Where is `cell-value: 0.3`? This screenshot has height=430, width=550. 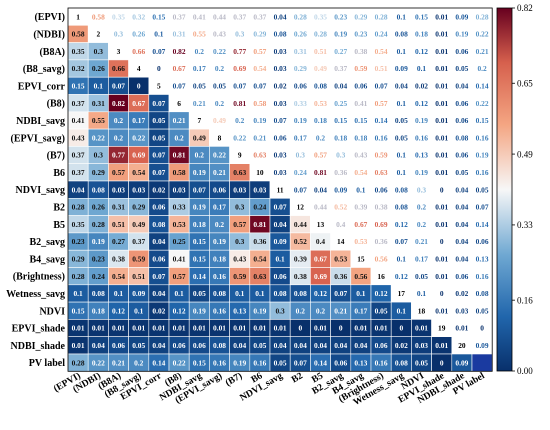
cell-value: 0.3 is located at coordinates (99, 51).